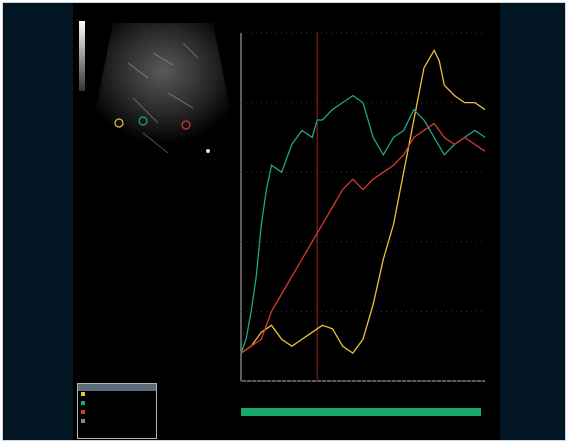  I want to click on legend-header, so click(117, 387).